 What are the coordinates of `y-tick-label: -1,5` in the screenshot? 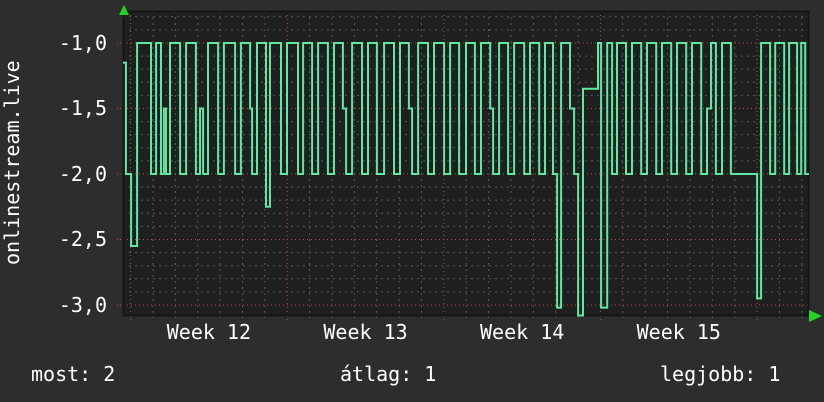 It's located at (82, 108).